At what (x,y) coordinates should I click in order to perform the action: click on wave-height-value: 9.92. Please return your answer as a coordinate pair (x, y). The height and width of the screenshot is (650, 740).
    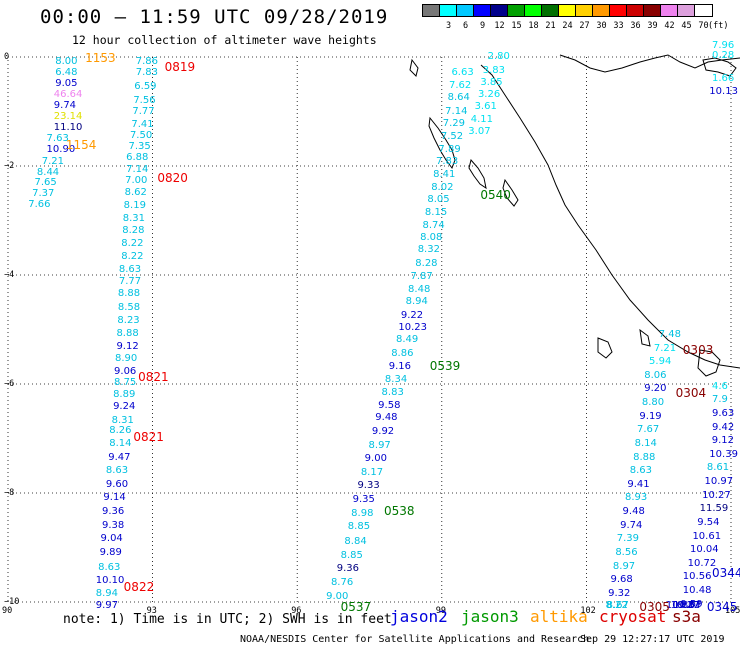
    Looking at the image, I should click on (383, 431).